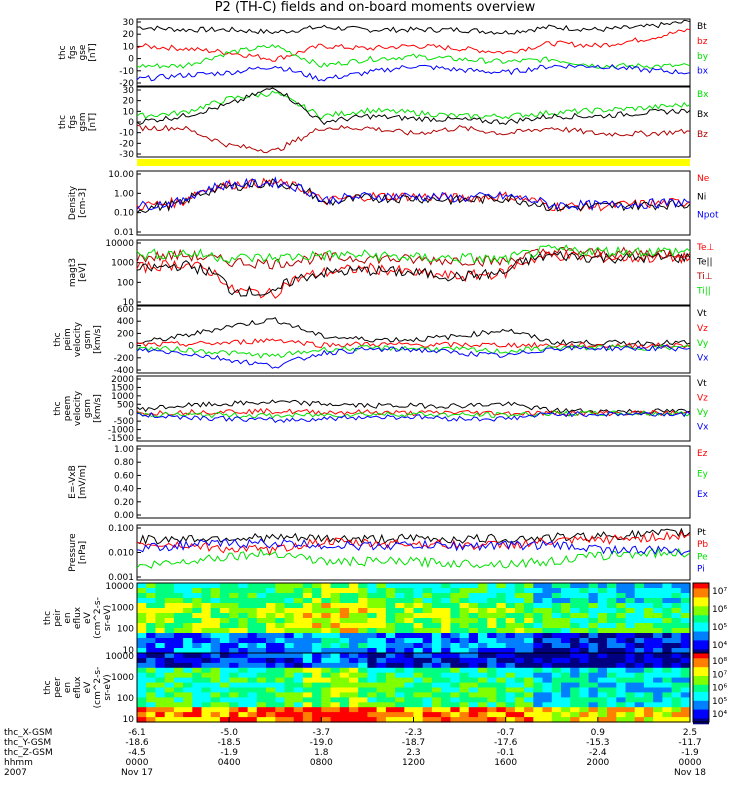  I want to click on ylabel-efield: E=-VxB, so click(73, 482).